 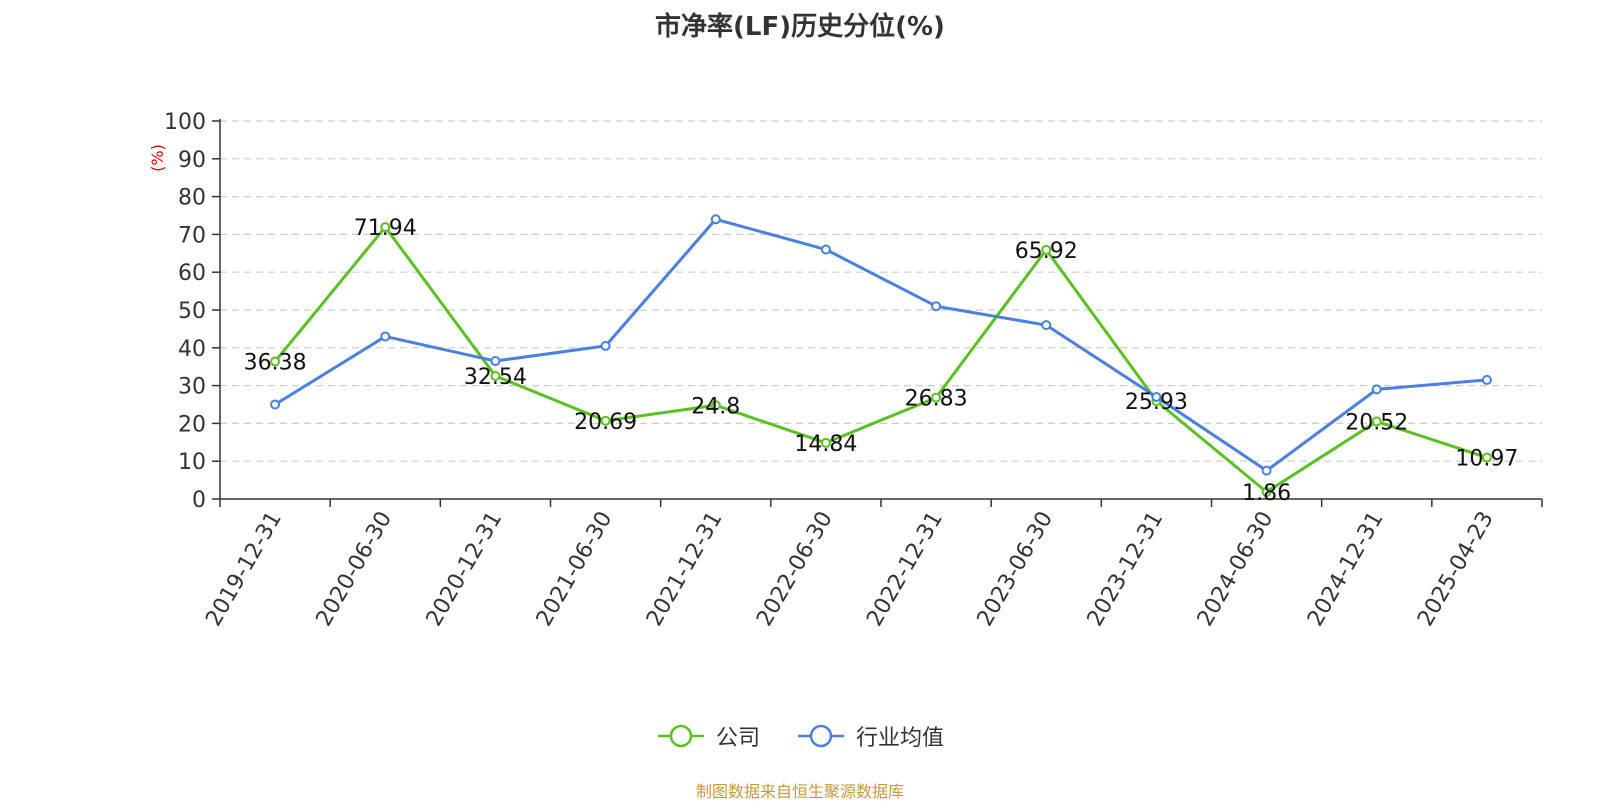 I want to click on data-label: 10.97, so click(x=1486, y=459).